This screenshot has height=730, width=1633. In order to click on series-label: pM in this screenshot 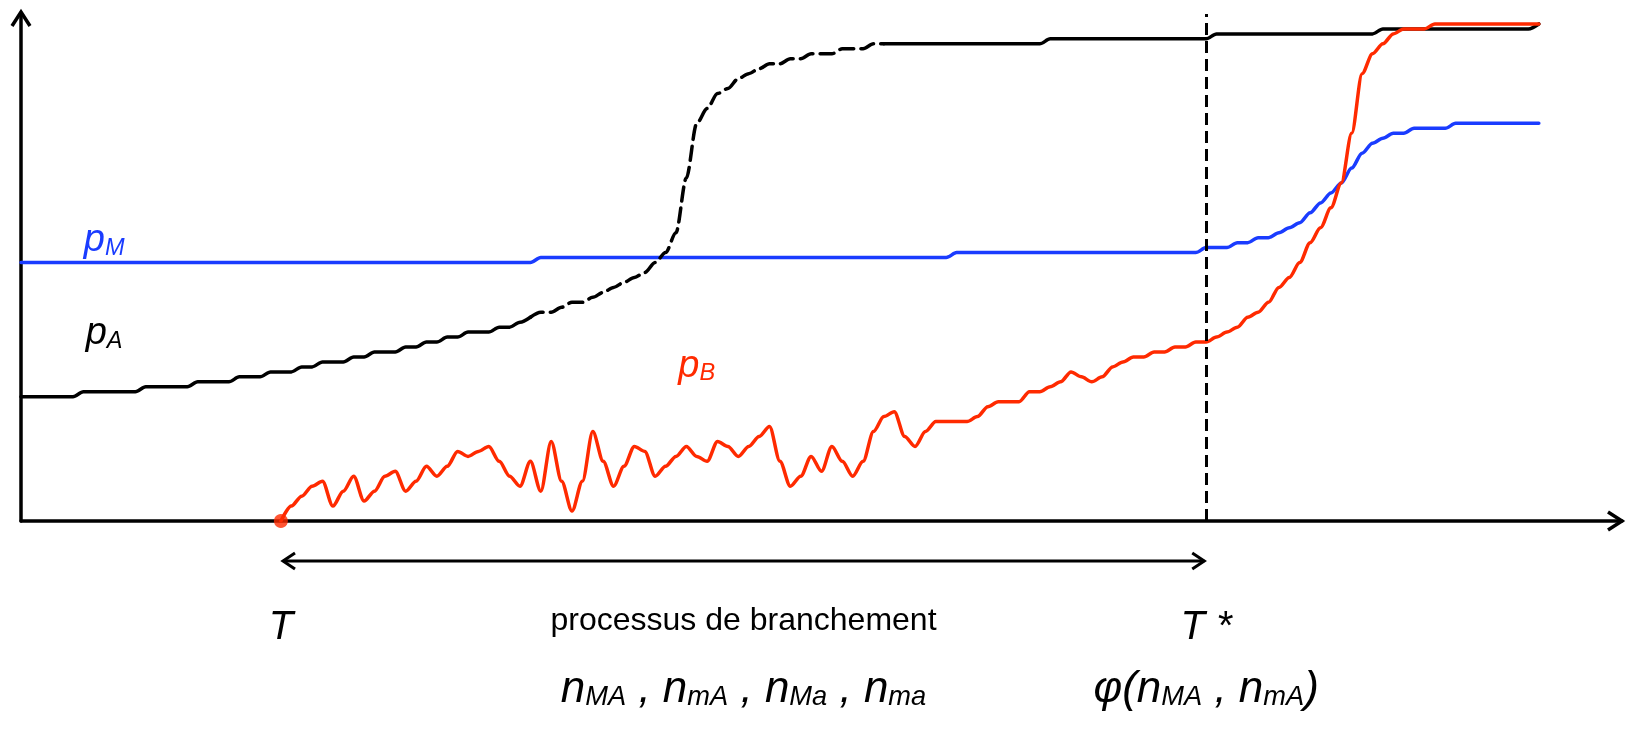, I will do `click(103, 238)`.